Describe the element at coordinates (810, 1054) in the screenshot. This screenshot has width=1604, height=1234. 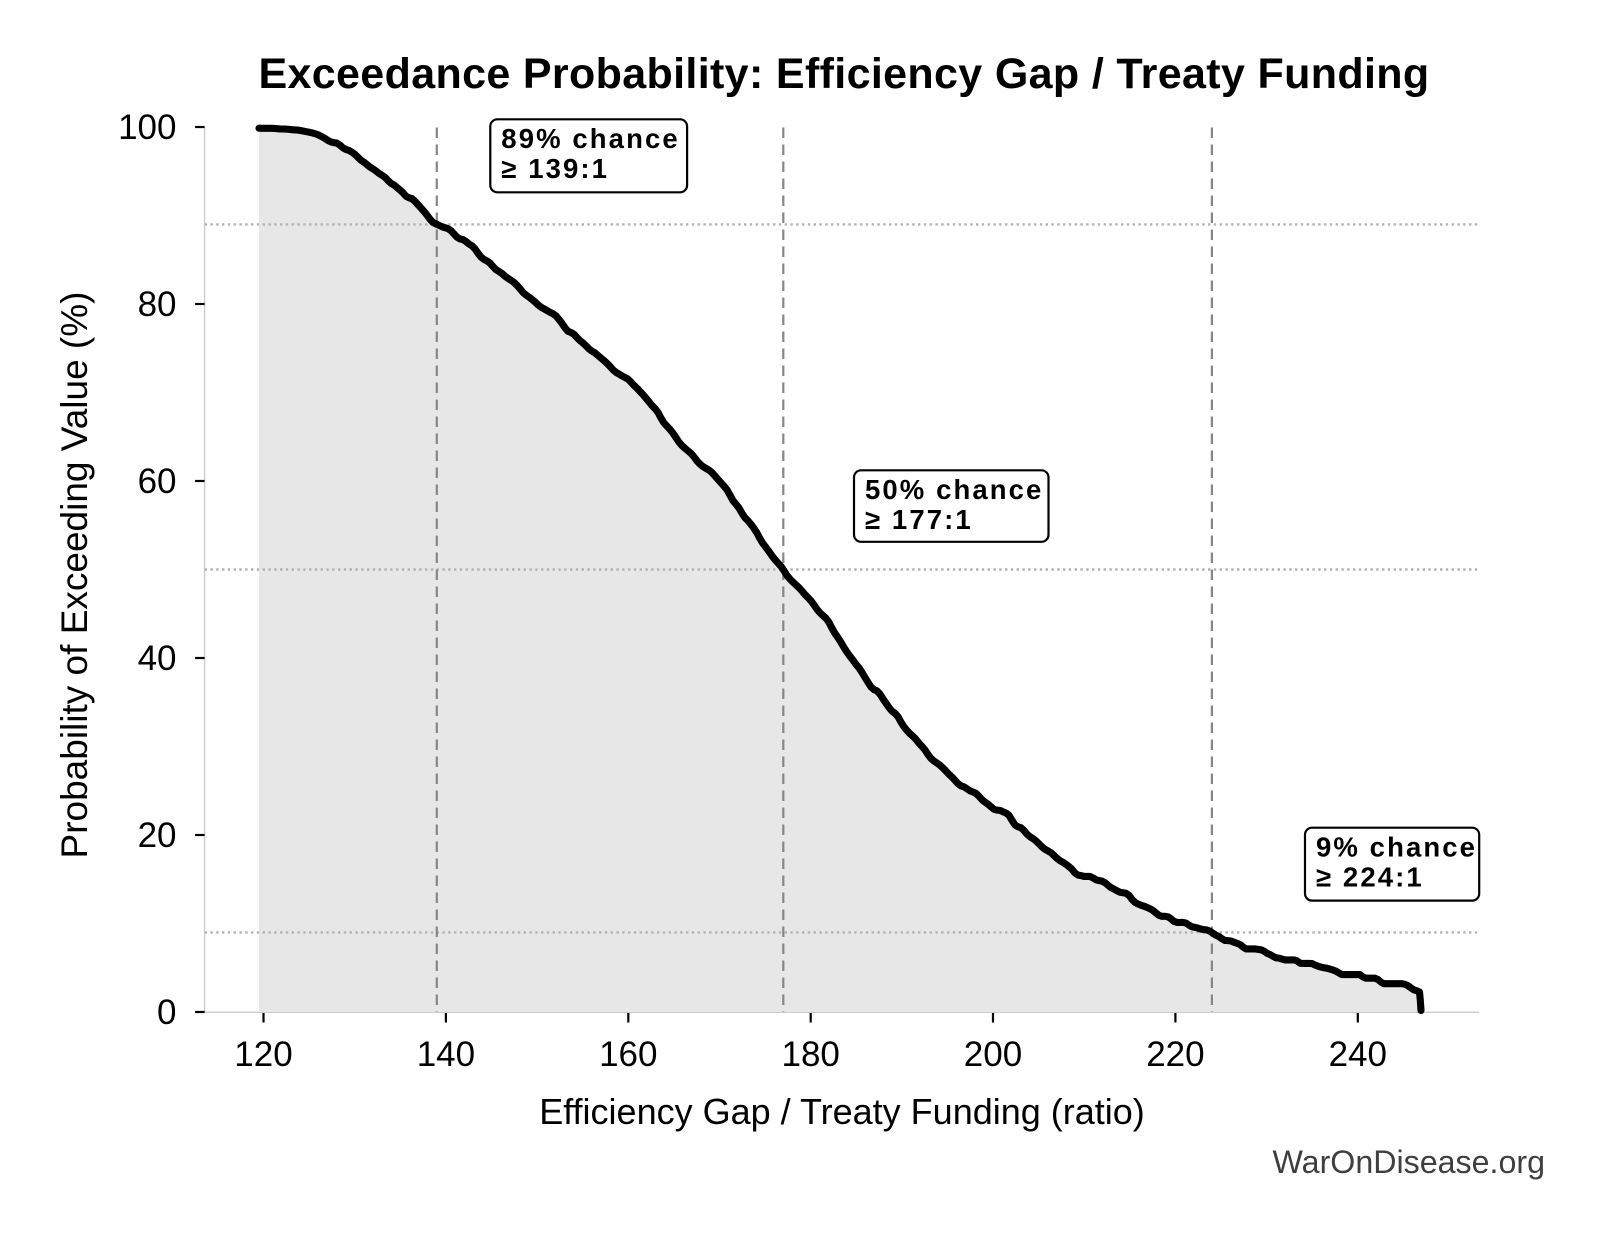
I see `svg-text: 180` at that location.